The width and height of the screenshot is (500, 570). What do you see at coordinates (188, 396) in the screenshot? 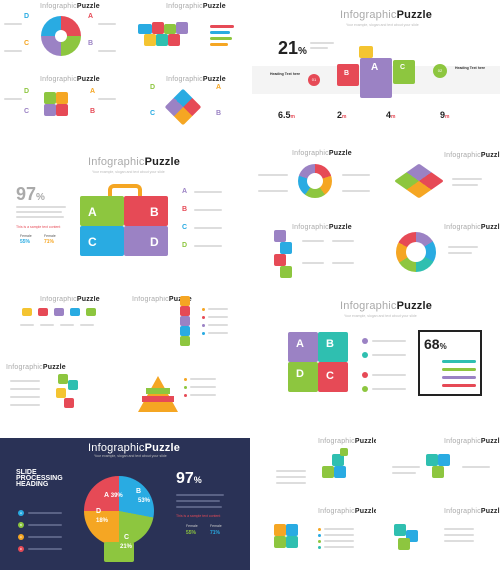
I see `slide-thumb-11d` at bounding box center [188, 396].